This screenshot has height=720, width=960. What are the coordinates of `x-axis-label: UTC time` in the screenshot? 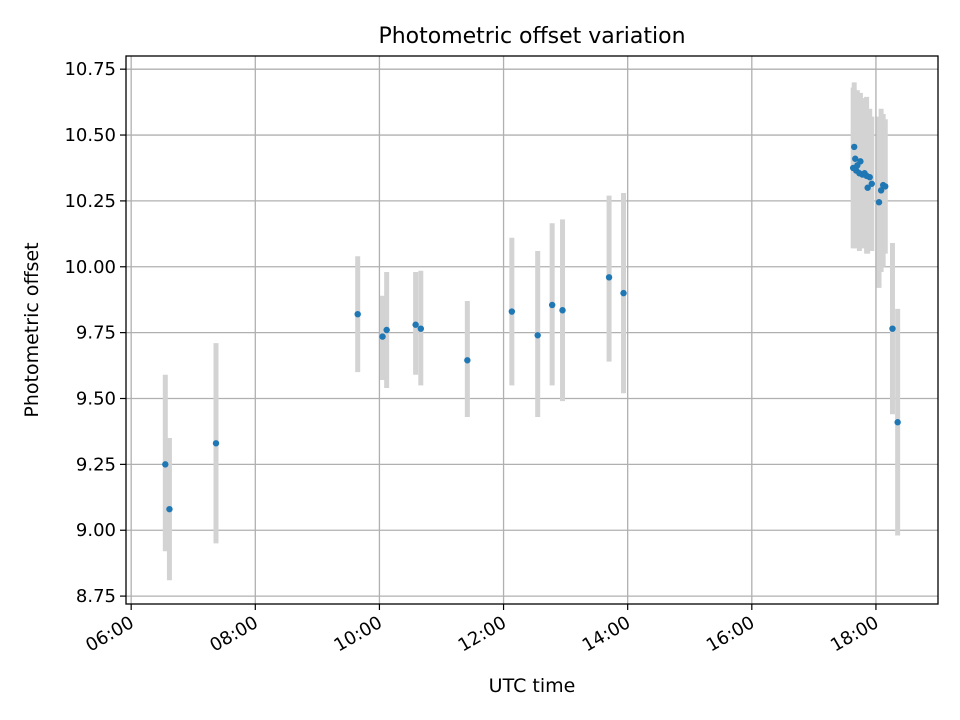 It's located at (532, 686).